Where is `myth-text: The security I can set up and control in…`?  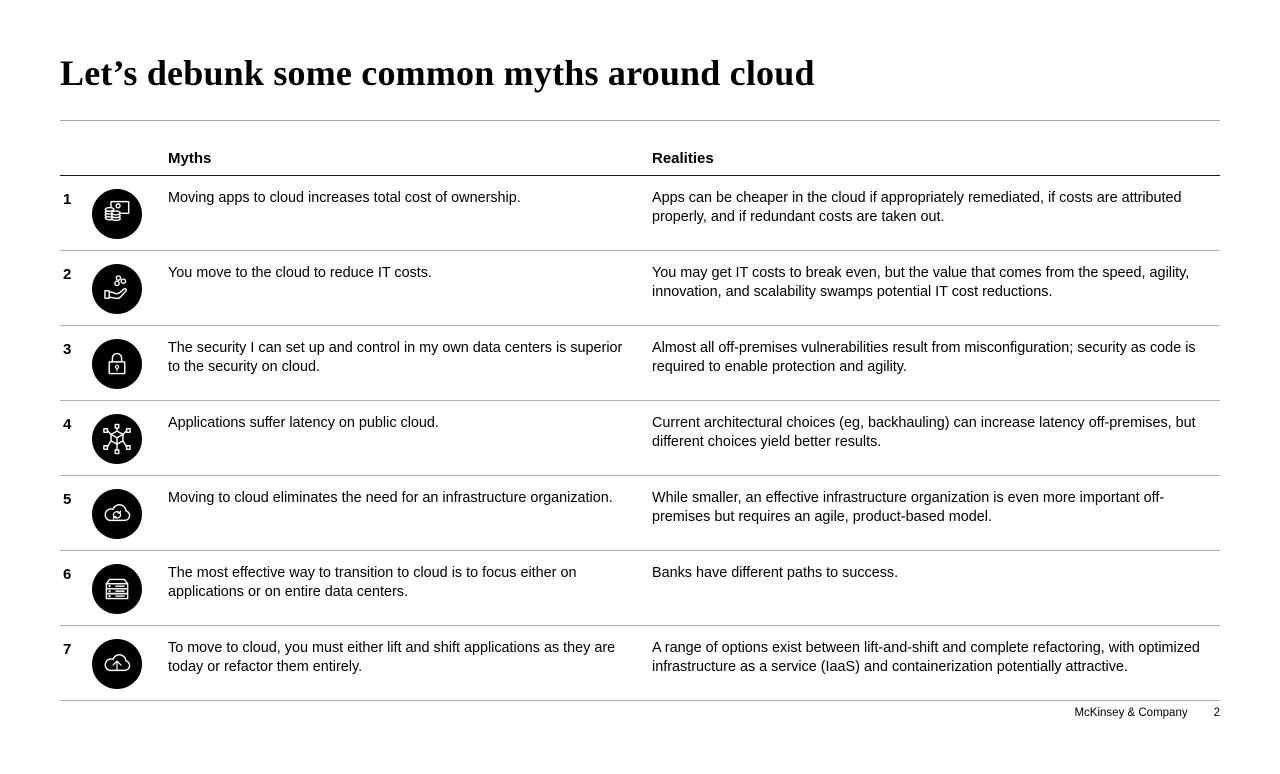 myth-text: The security I can set up and control in… is located at coordinates (395, 357).